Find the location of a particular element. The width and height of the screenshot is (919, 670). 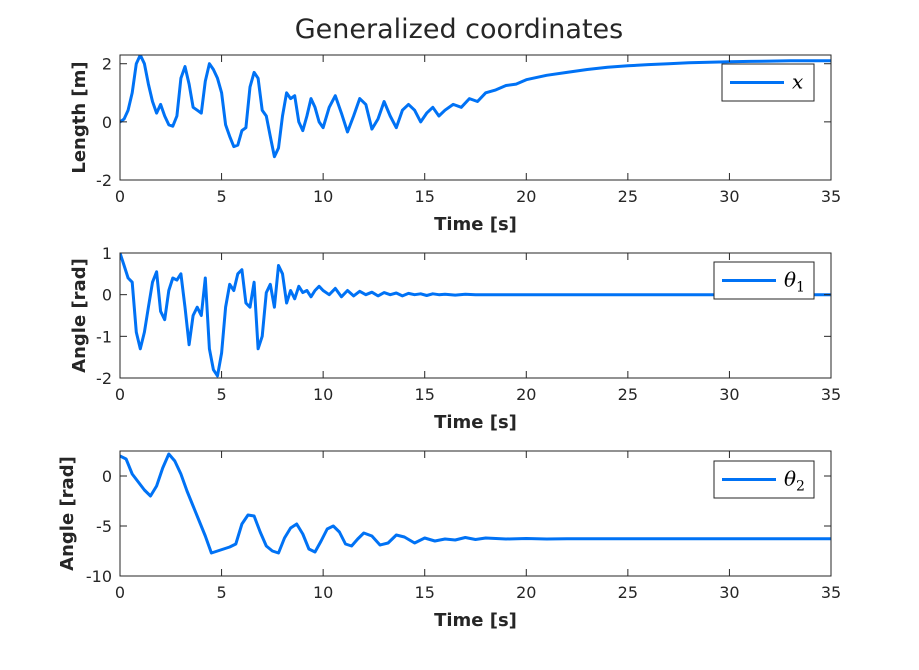

y-tick-label: -5 is located at coordinates (104, 526).